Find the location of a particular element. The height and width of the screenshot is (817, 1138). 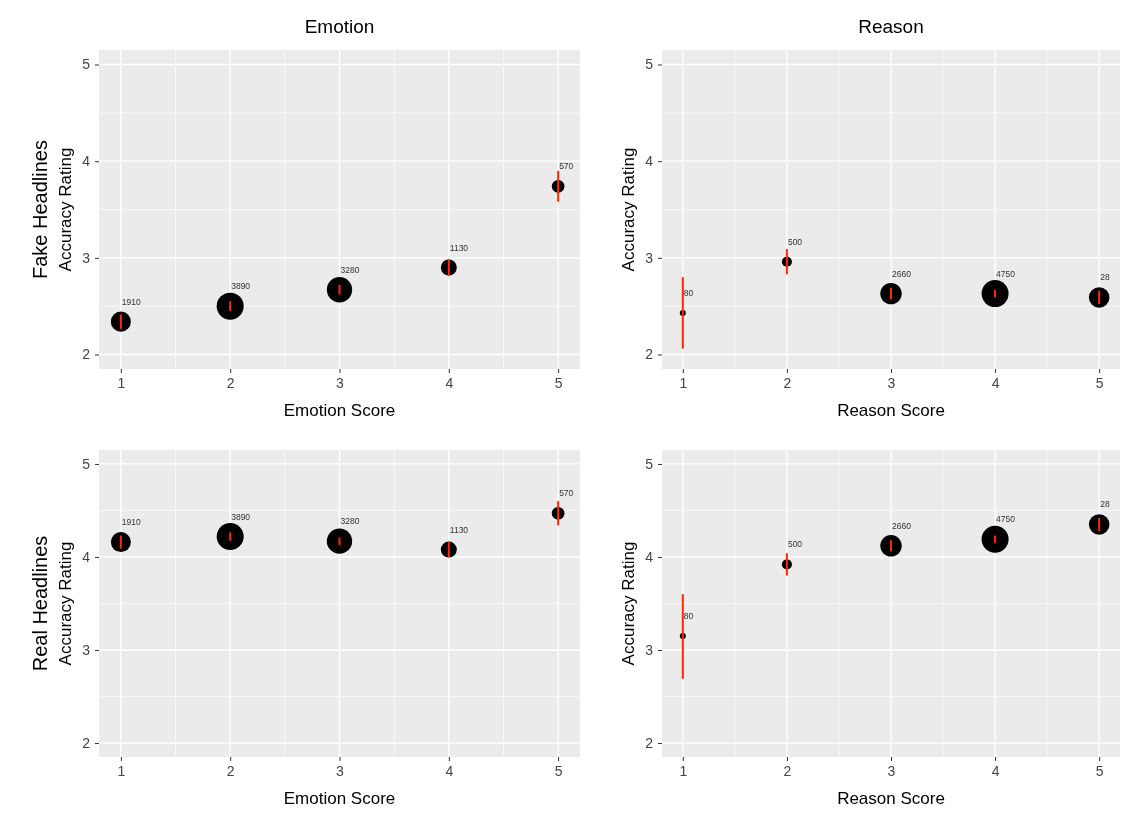

chart-title: Reason is located at coordinates (891, 26).